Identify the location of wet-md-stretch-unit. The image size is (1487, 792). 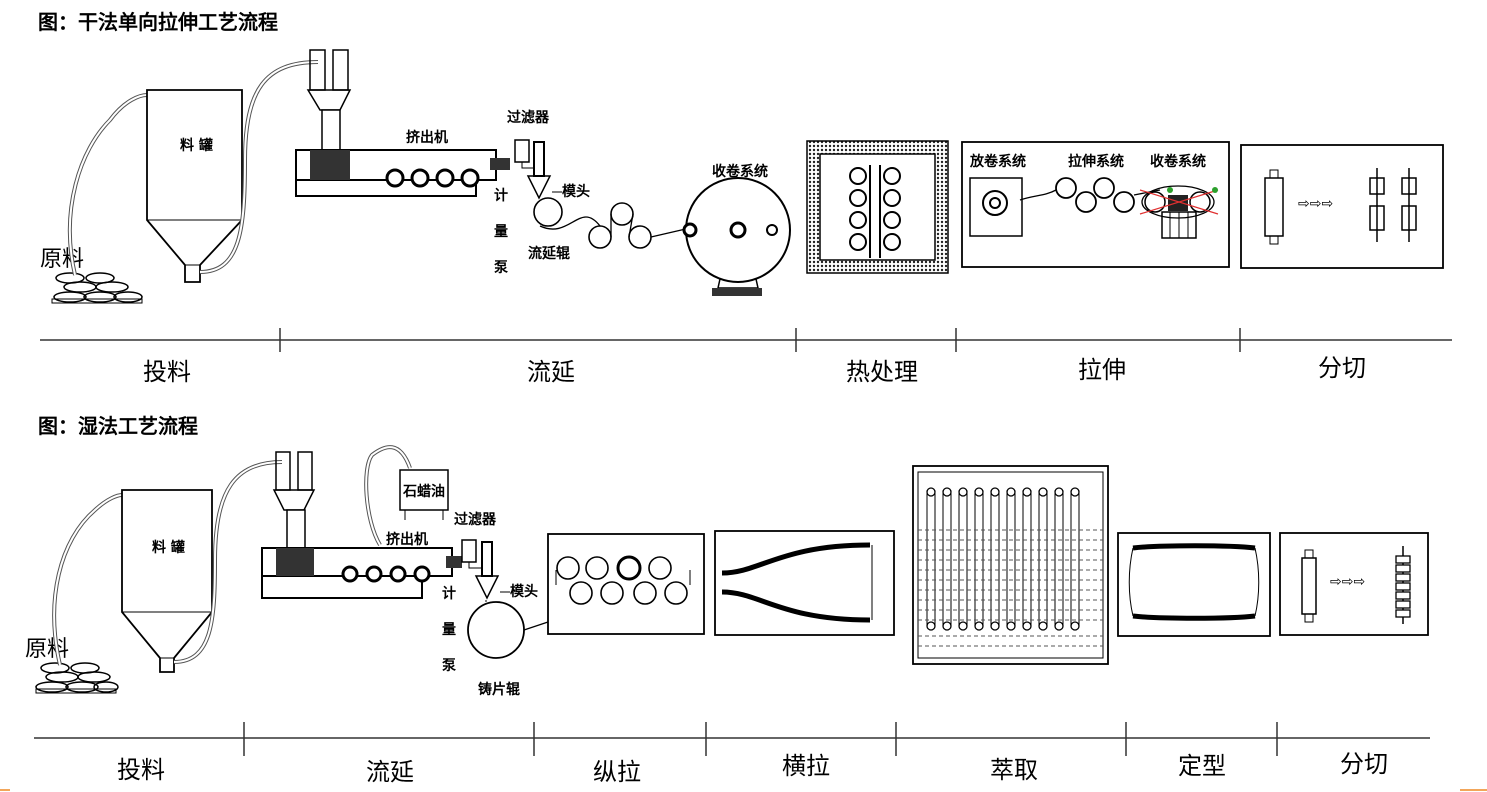
(626, 584).